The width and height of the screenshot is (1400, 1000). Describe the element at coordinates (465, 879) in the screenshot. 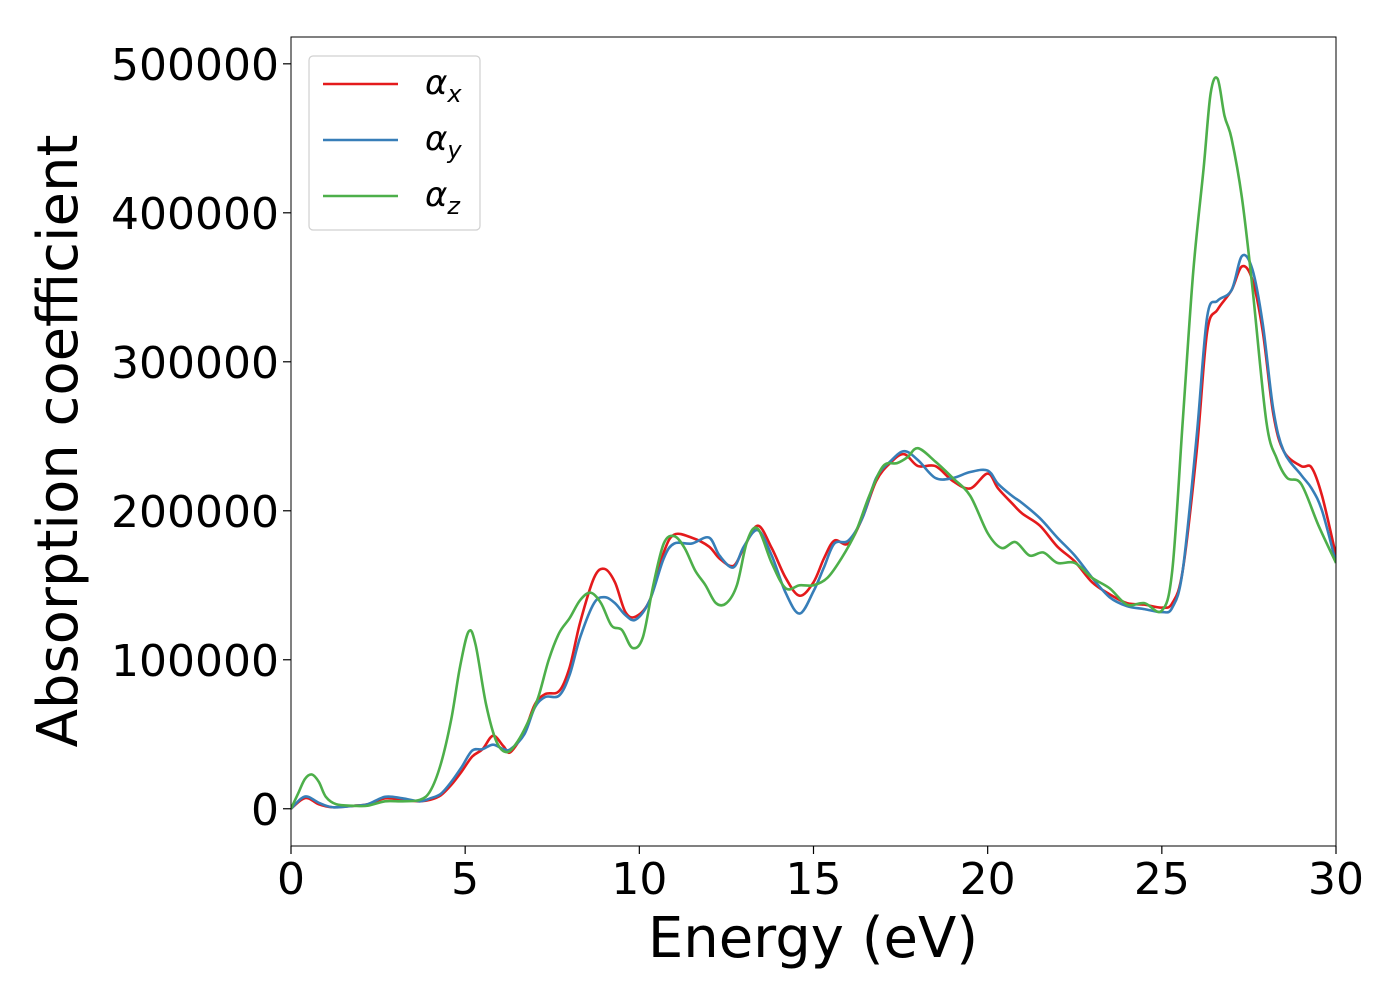

I see `x-tick-label: 5` at that location.